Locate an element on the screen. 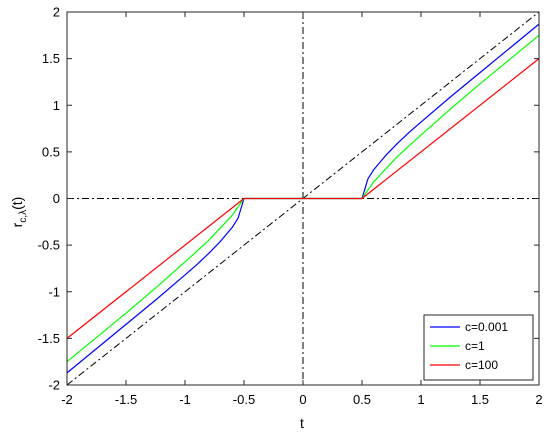 The width and height of the screenshot is (550, 435). x-tick-label: 1 is located at coordinates (420, 399).